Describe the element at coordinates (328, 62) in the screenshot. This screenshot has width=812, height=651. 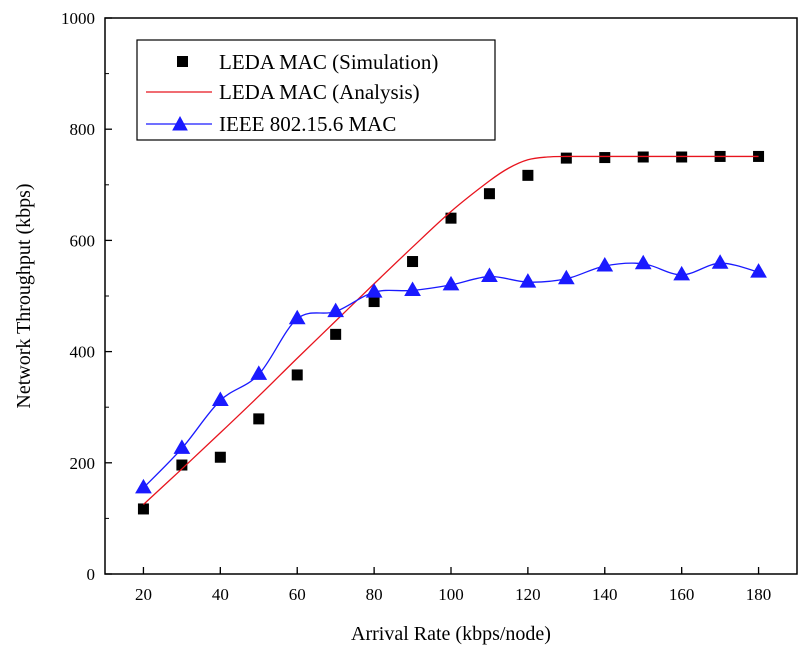
I see `legend-label-simulation: LEDA MAC (Simulation)` at that location.